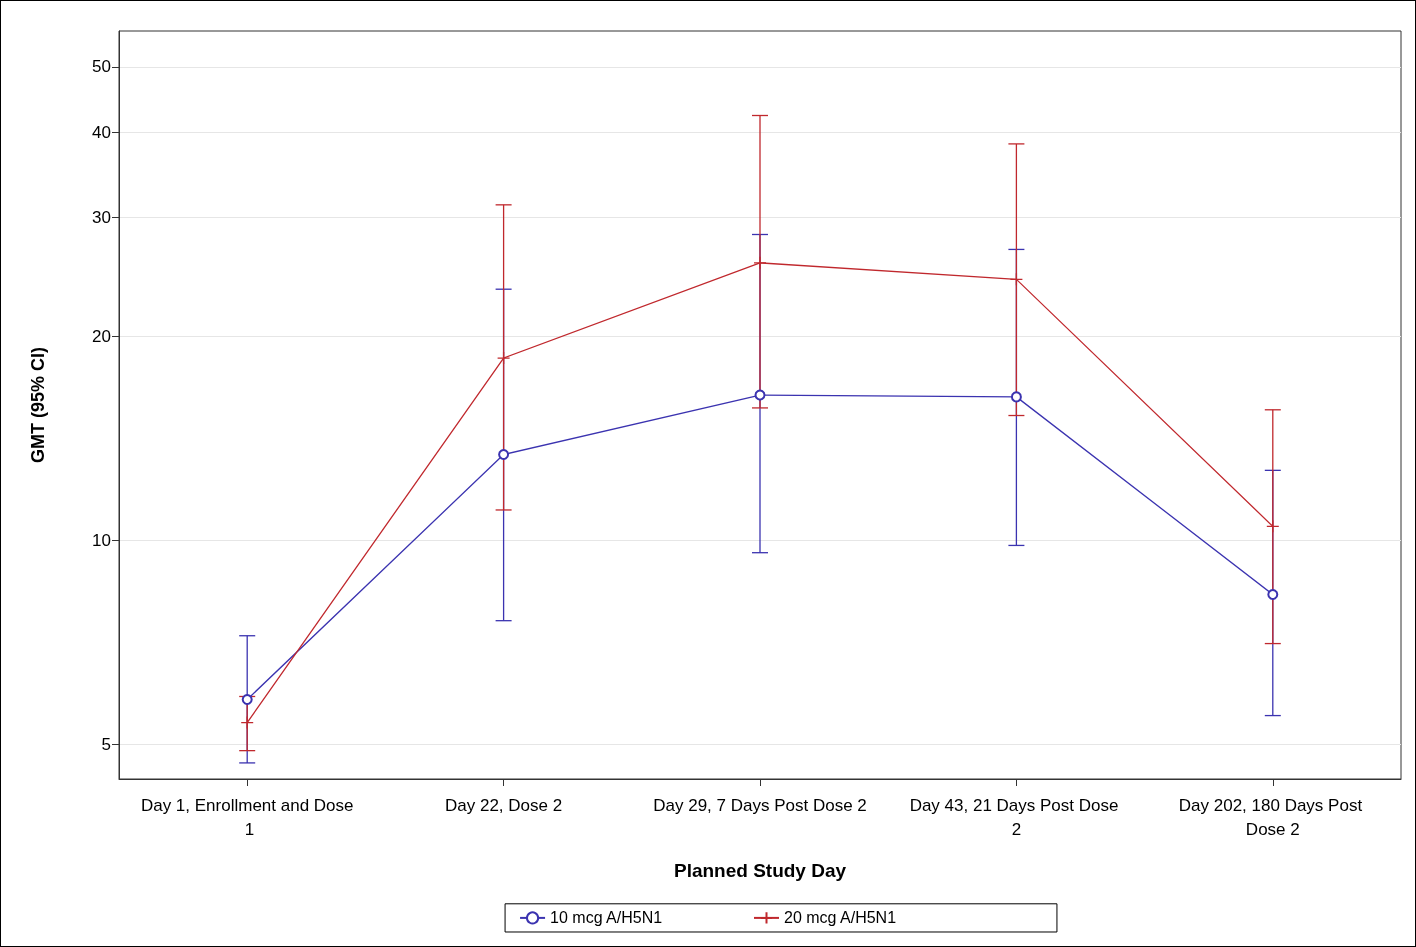 The height and width of the screenshot is (947, 1416). I want to click on x-tick-label: Day 202, 180 Days Post Dose 2, so click(1272, 817).